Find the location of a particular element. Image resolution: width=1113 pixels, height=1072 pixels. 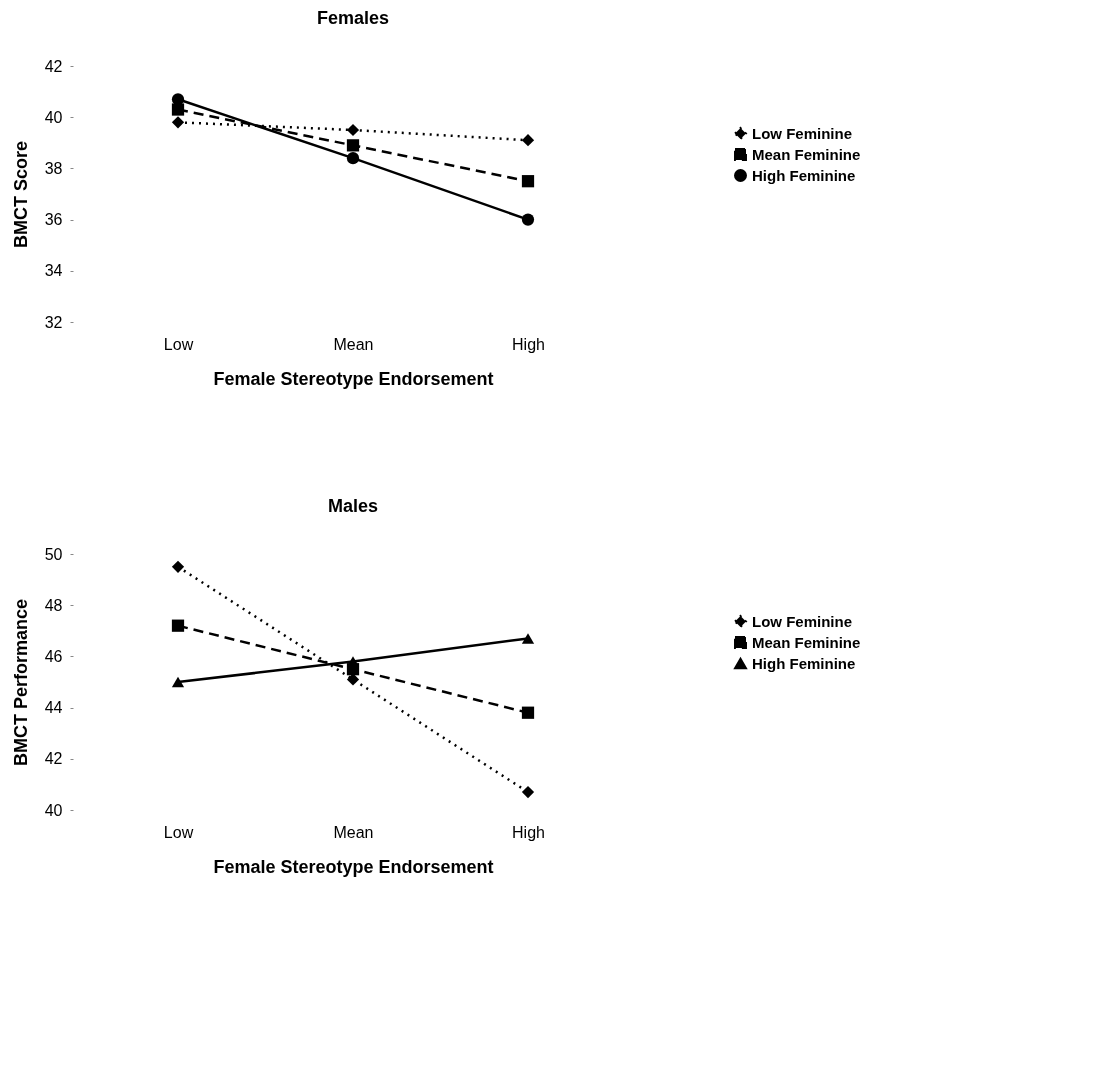

chart-title: Males is located at coordinates (353, 506).